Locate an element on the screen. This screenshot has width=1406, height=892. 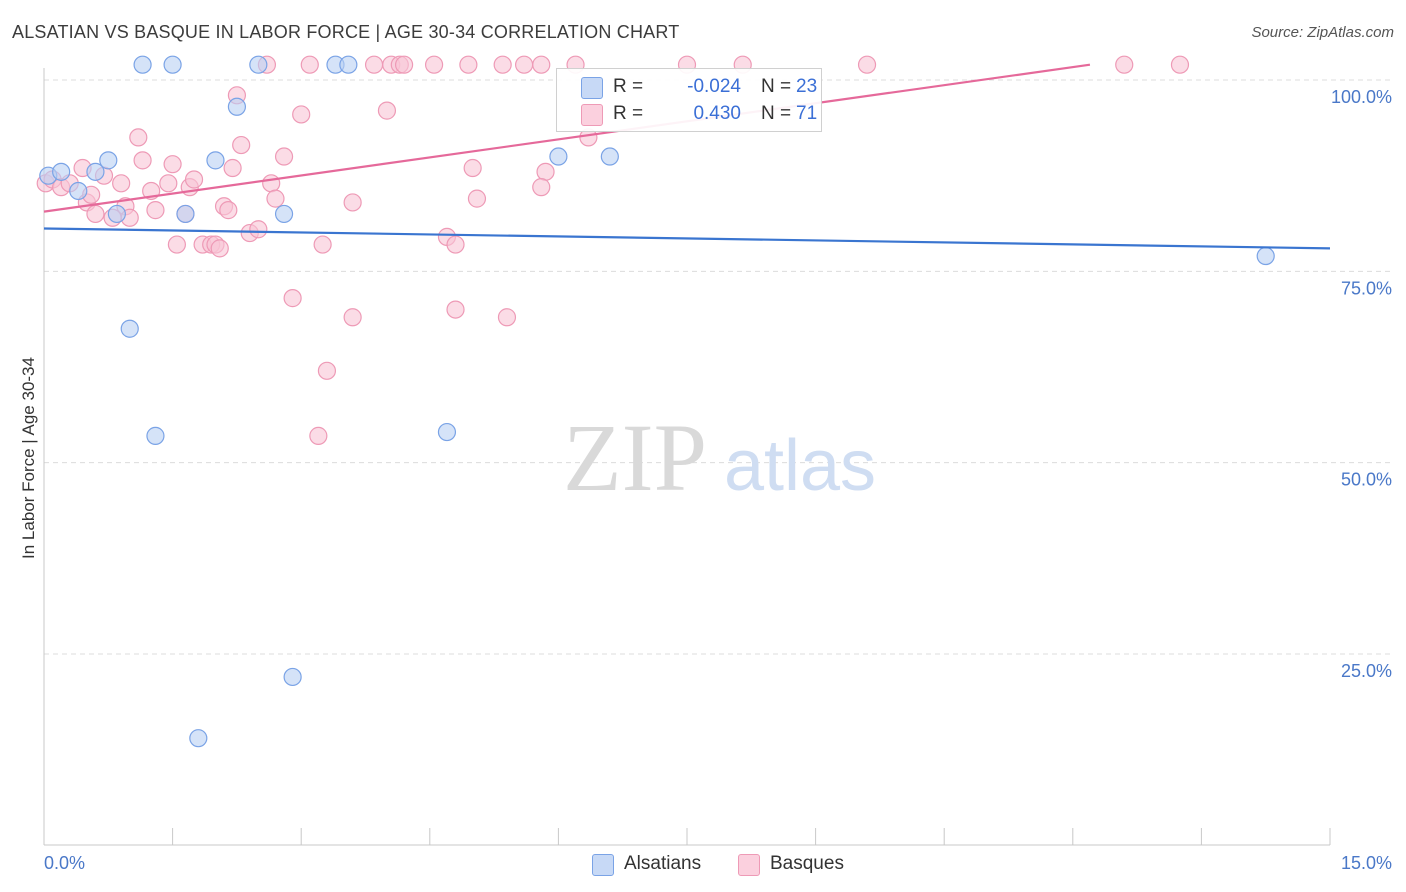
n-value: 71 is located at coordinates (807, 113).